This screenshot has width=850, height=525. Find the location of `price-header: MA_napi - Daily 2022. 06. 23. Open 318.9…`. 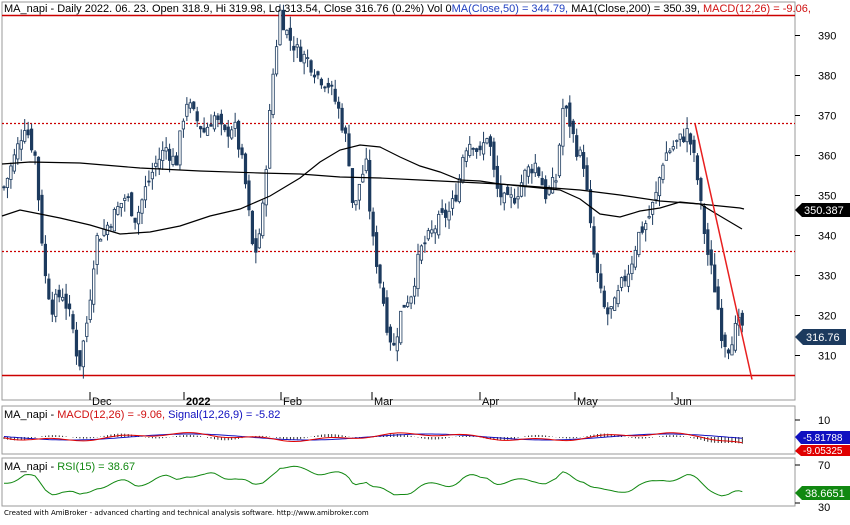

price-header: MA_napi - Daily 2022. 06. 23. Open 318.9… is located at coordinates (407, 9).